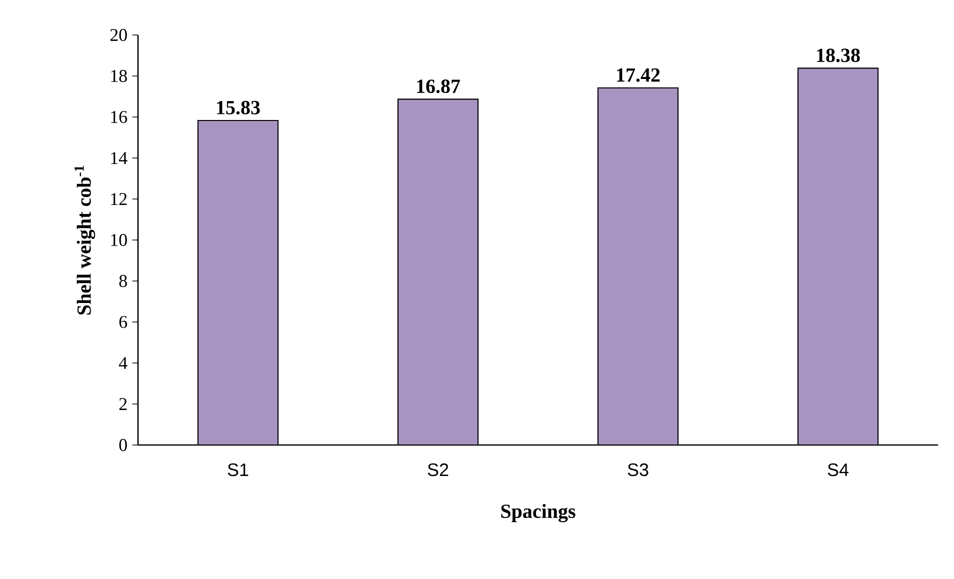  Describe the element at coordinates (85, 240) in the screenshot. I see `y-axis-title: Shell weight cob$^{-1}$` at that location.